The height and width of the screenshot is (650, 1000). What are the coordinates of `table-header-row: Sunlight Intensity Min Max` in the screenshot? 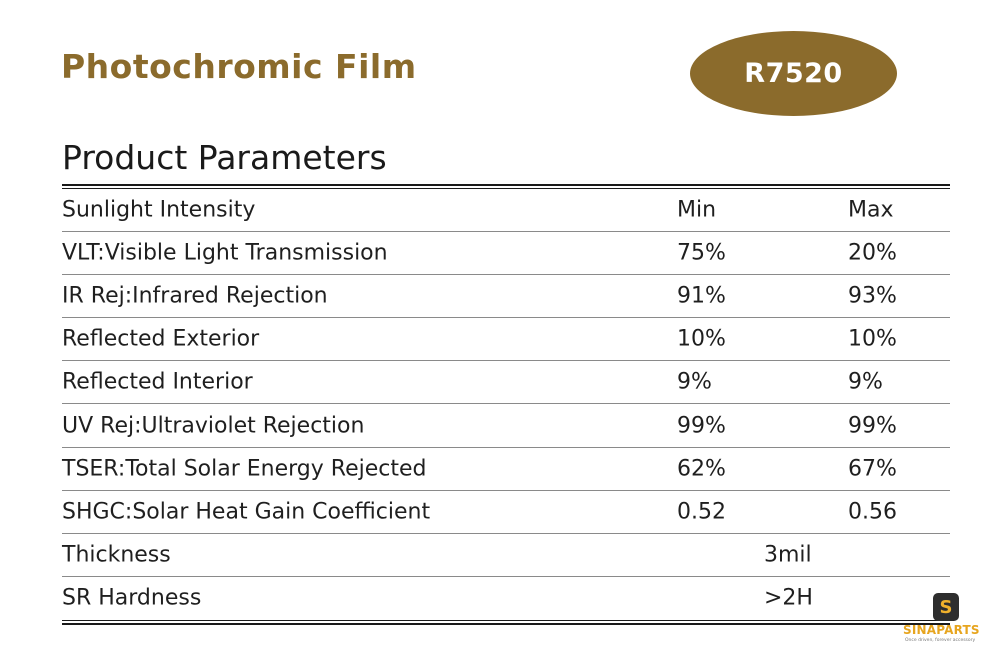 It's located at (506, 211).